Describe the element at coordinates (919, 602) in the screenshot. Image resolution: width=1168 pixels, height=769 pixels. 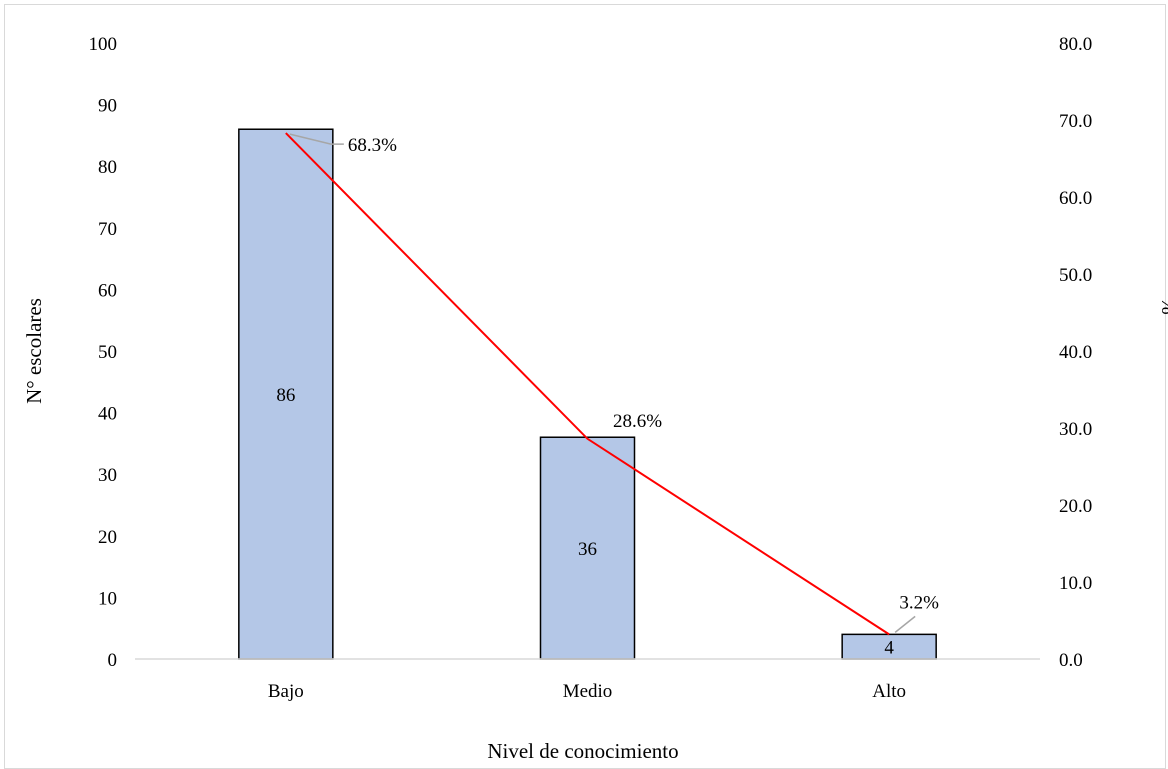
I see `percent-value-label: 3.2%` at that location.